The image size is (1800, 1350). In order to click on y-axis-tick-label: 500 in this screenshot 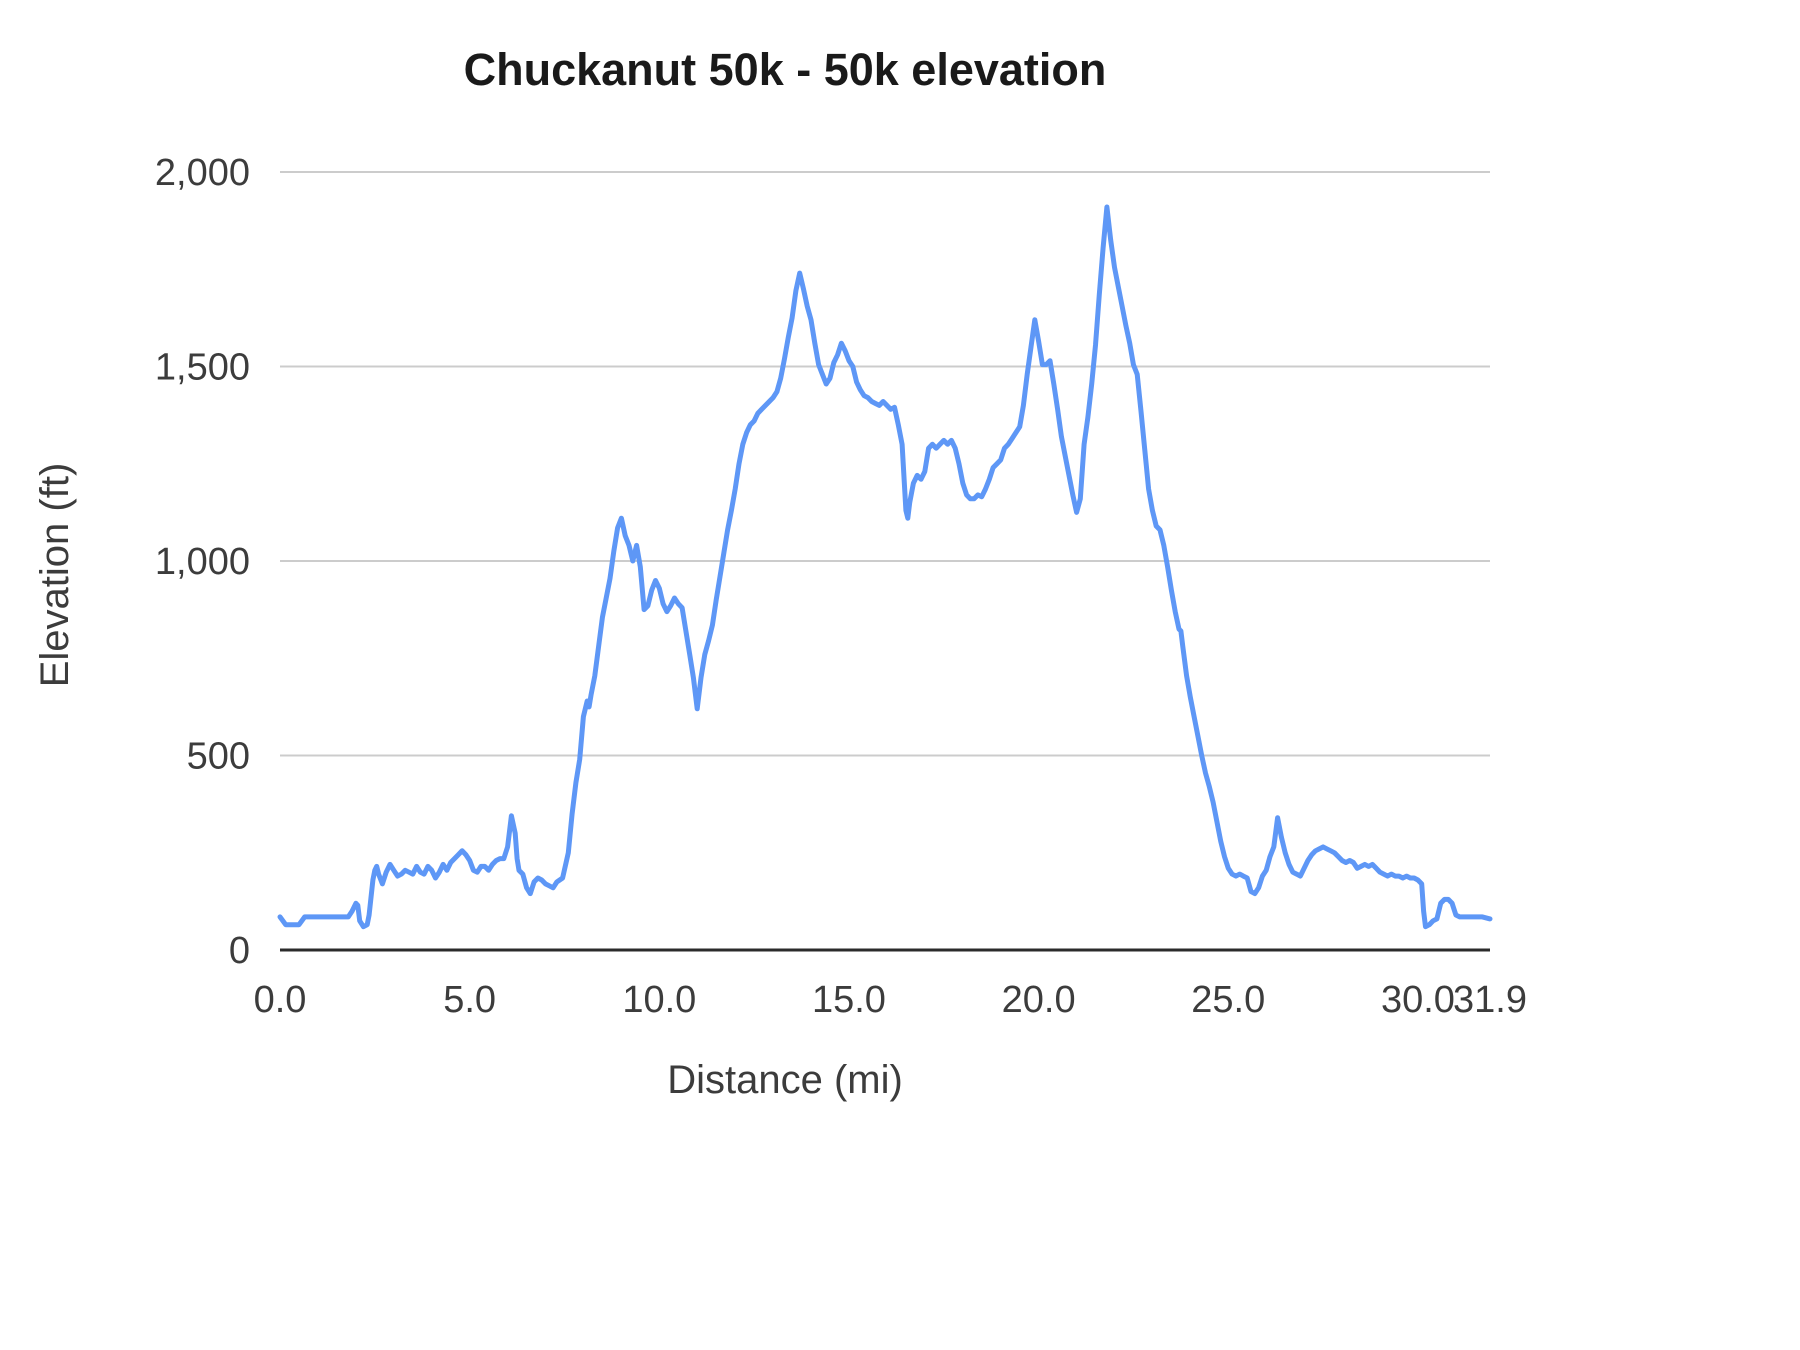, I will do `click(218, 757)`.